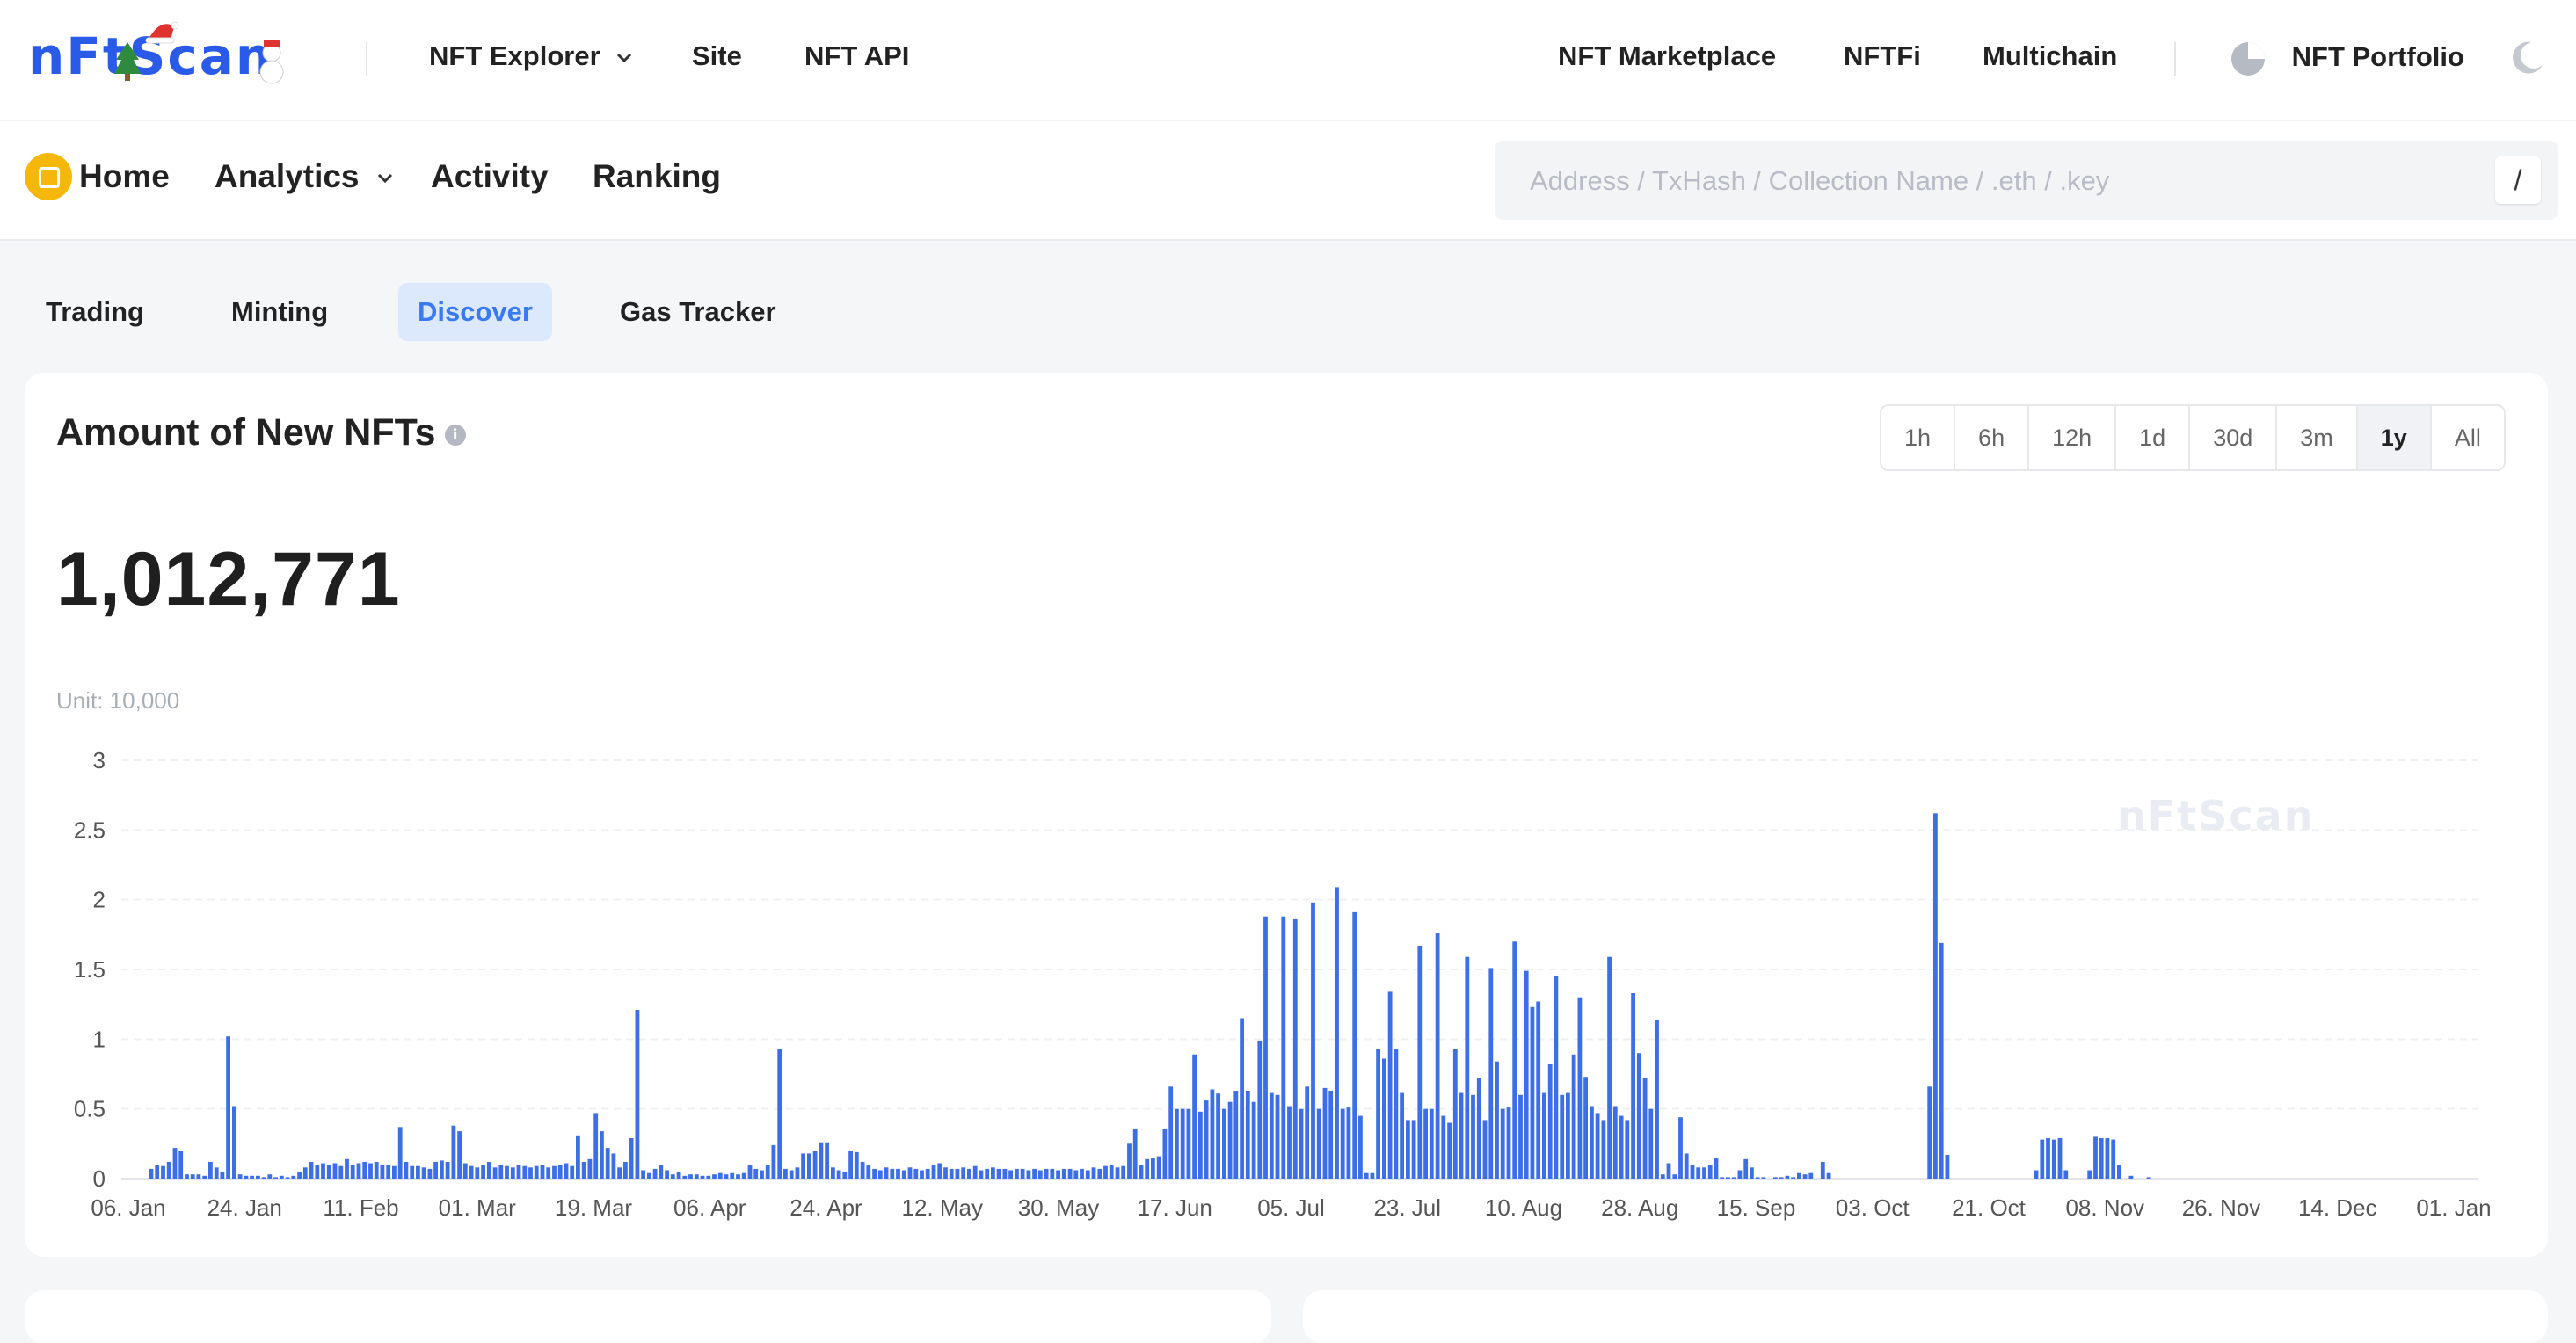 This screenshot has width=2576, height=1343. I want to click on range-12h-button: 12h, so click(2073, 437).